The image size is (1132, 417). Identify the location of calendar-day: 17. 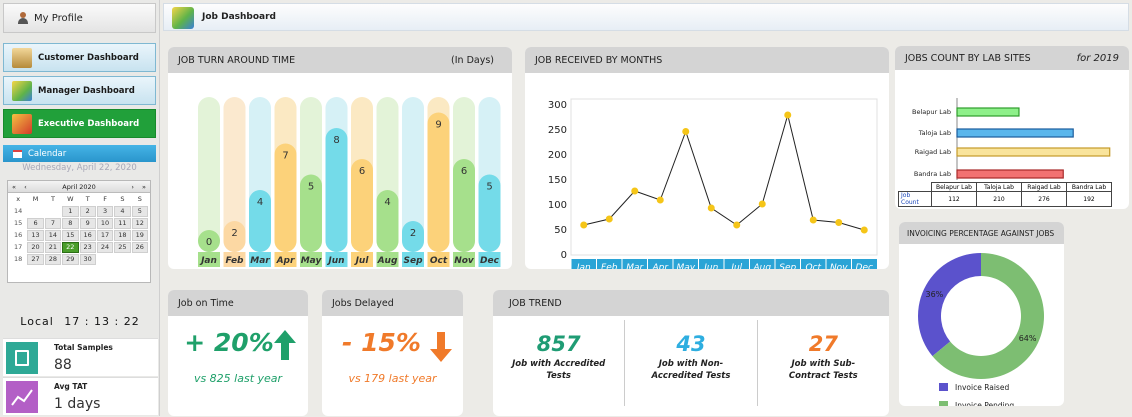
(105, 235).